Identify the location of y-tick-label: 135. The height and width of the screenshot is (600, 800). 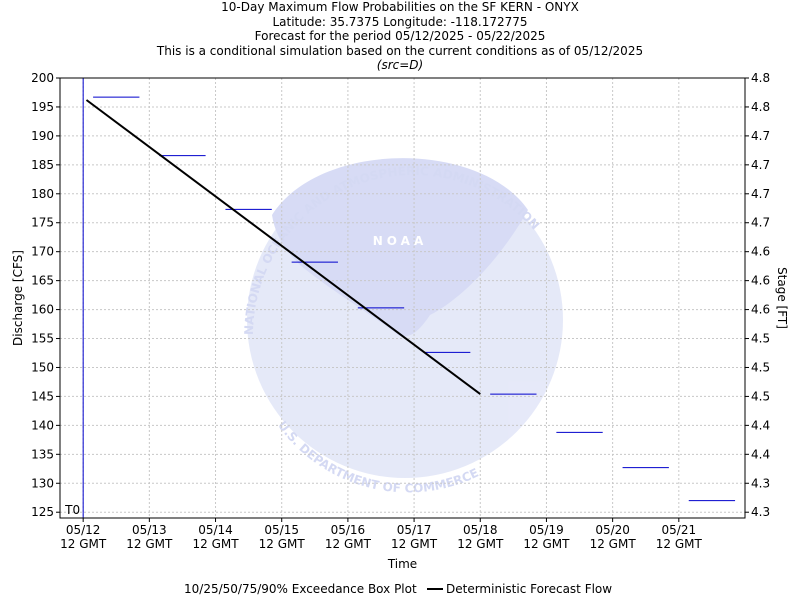
(42, 454).